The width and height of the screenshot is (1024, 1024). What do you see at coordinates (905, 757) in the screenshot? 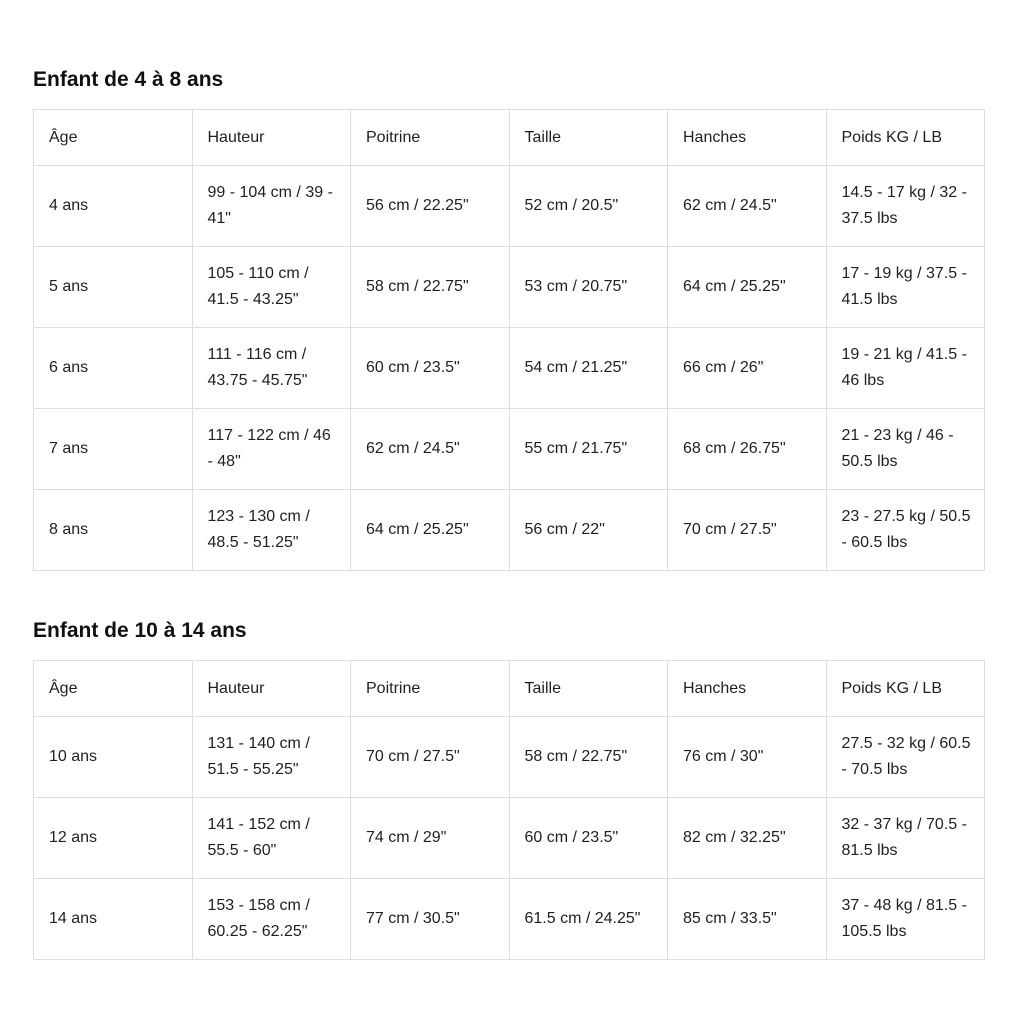
I see `table-cell: 27.5 - 32 kg / 60.5 - 70.5 lbs` at bounding box center [905, 757].